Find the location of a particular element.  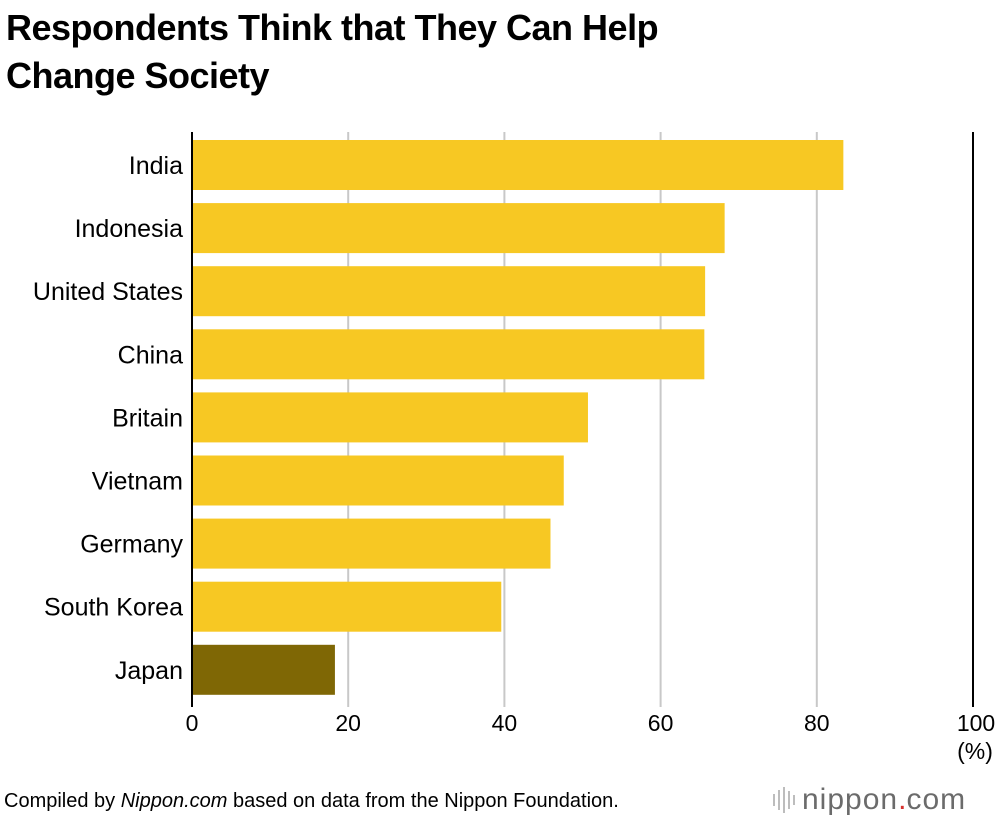

source-prefix: Compiled by is located at coordinates (62, 801).